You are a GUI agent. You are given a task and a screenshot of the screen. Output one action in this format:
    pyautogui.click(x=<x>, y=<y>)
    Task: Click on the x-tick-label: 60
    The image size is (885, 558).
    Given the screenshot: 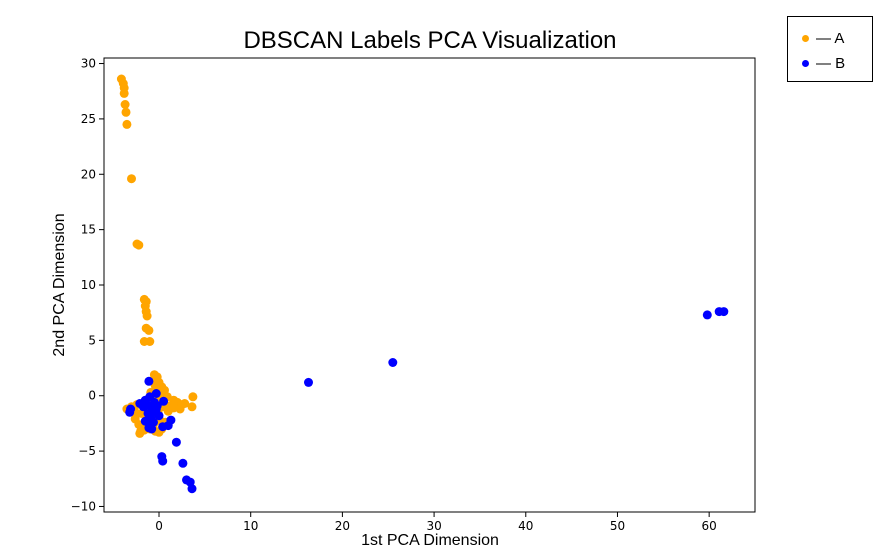 What is the action you would take?
    pyautogui.click(x=709, y=526)
    